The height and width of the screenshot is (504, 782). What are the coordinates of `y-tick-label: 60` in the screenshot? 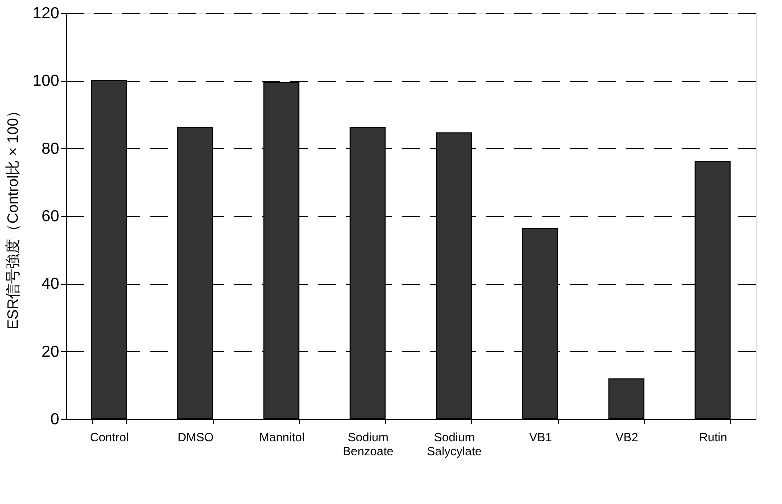 It's located at (51, 217).